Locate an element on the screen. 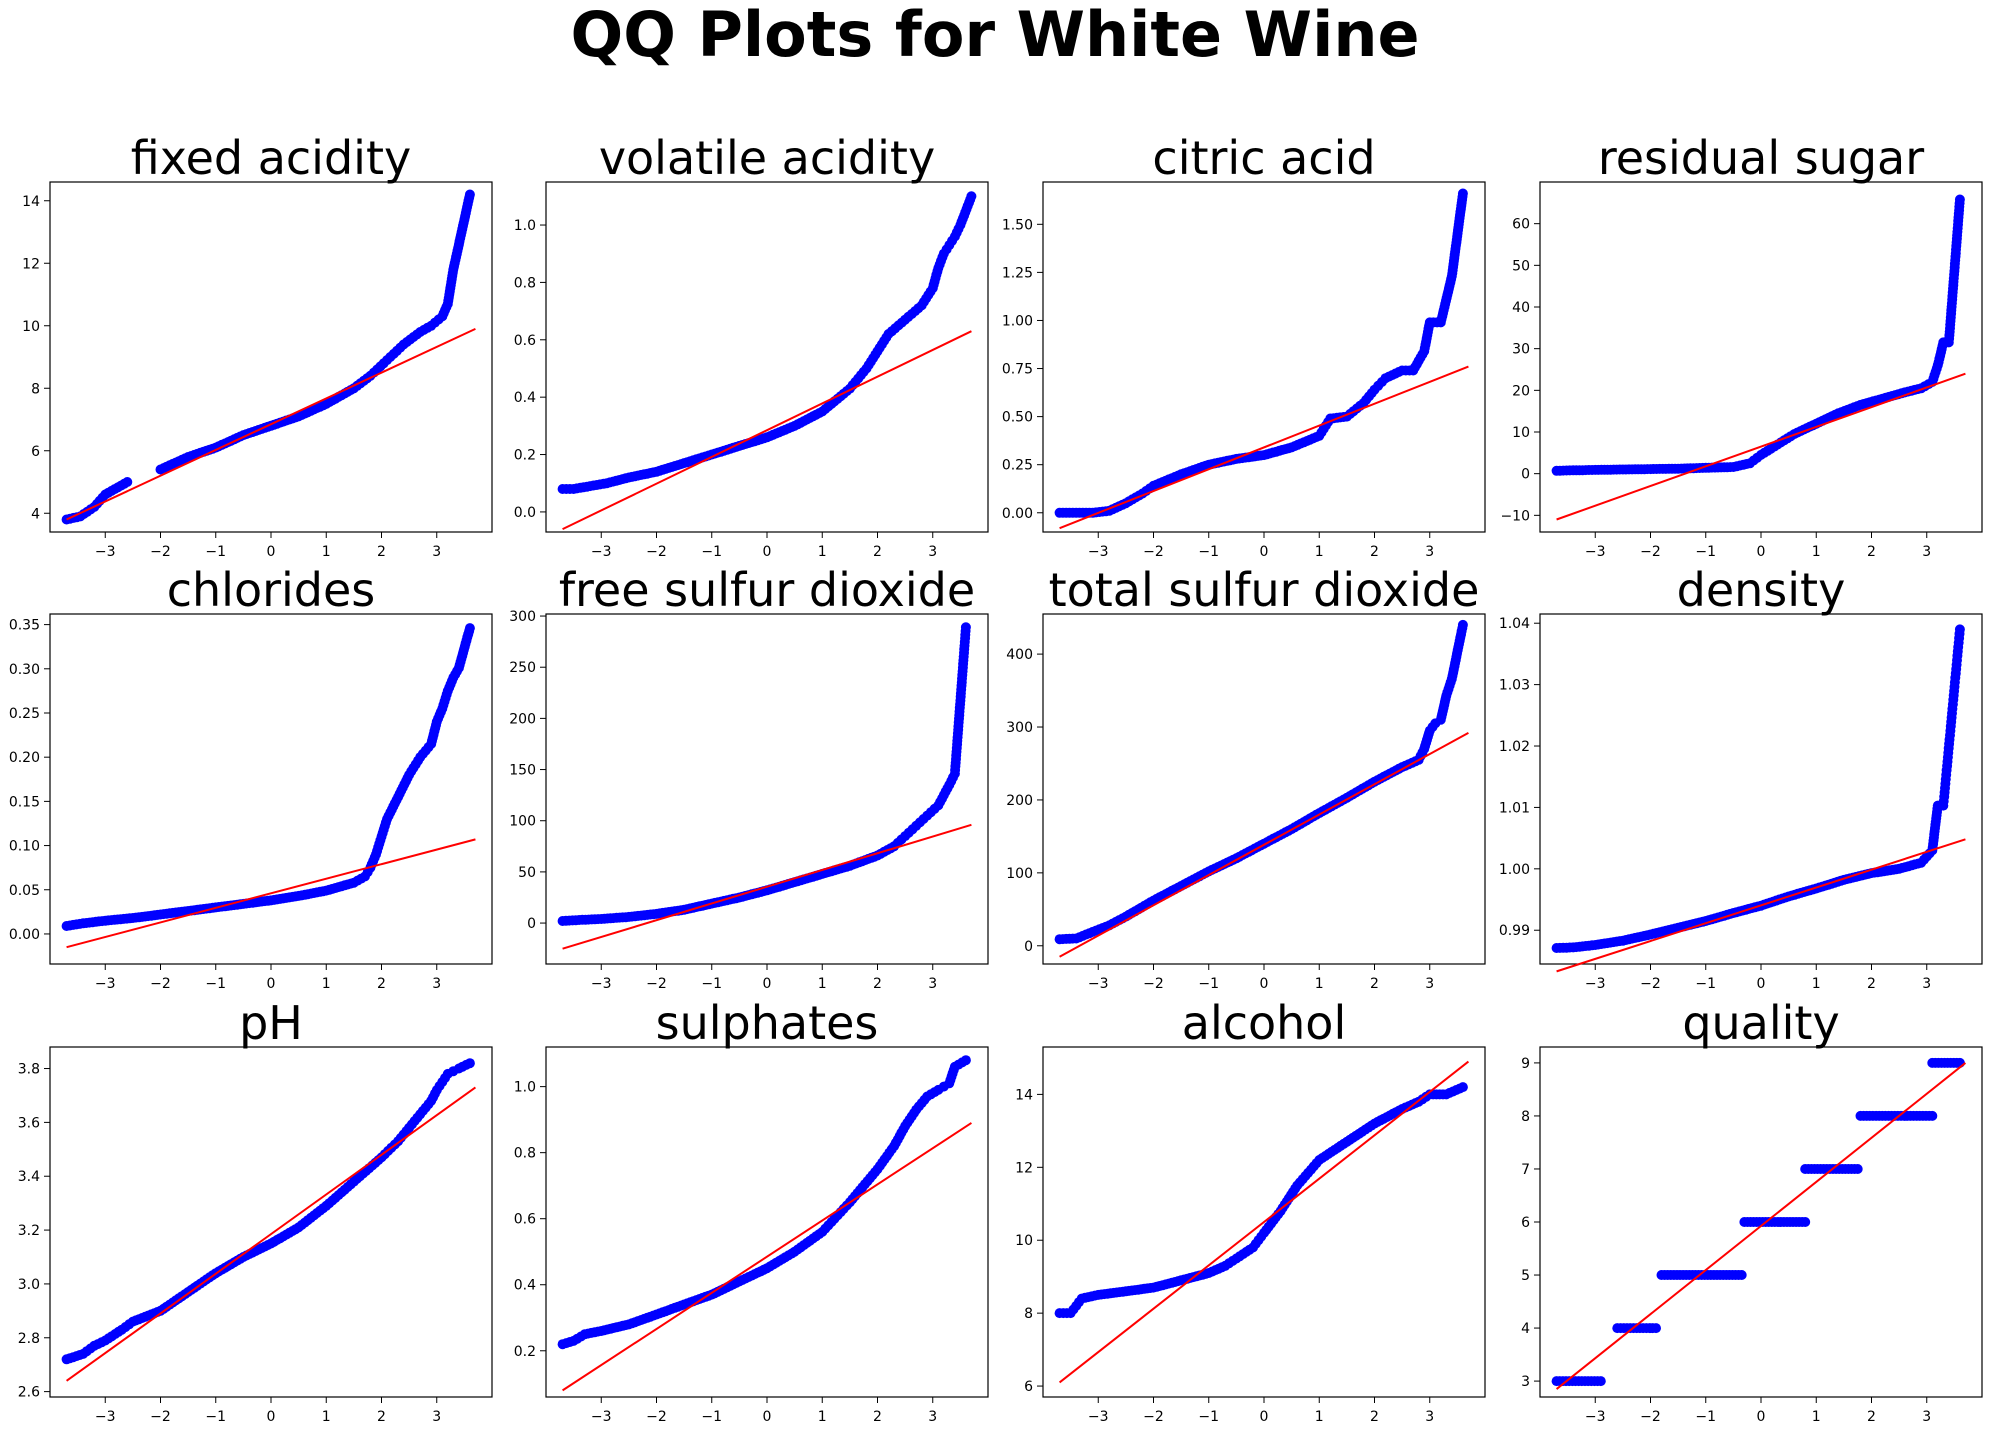  y-tick-label: 200 is located at coordinates (522, 719).